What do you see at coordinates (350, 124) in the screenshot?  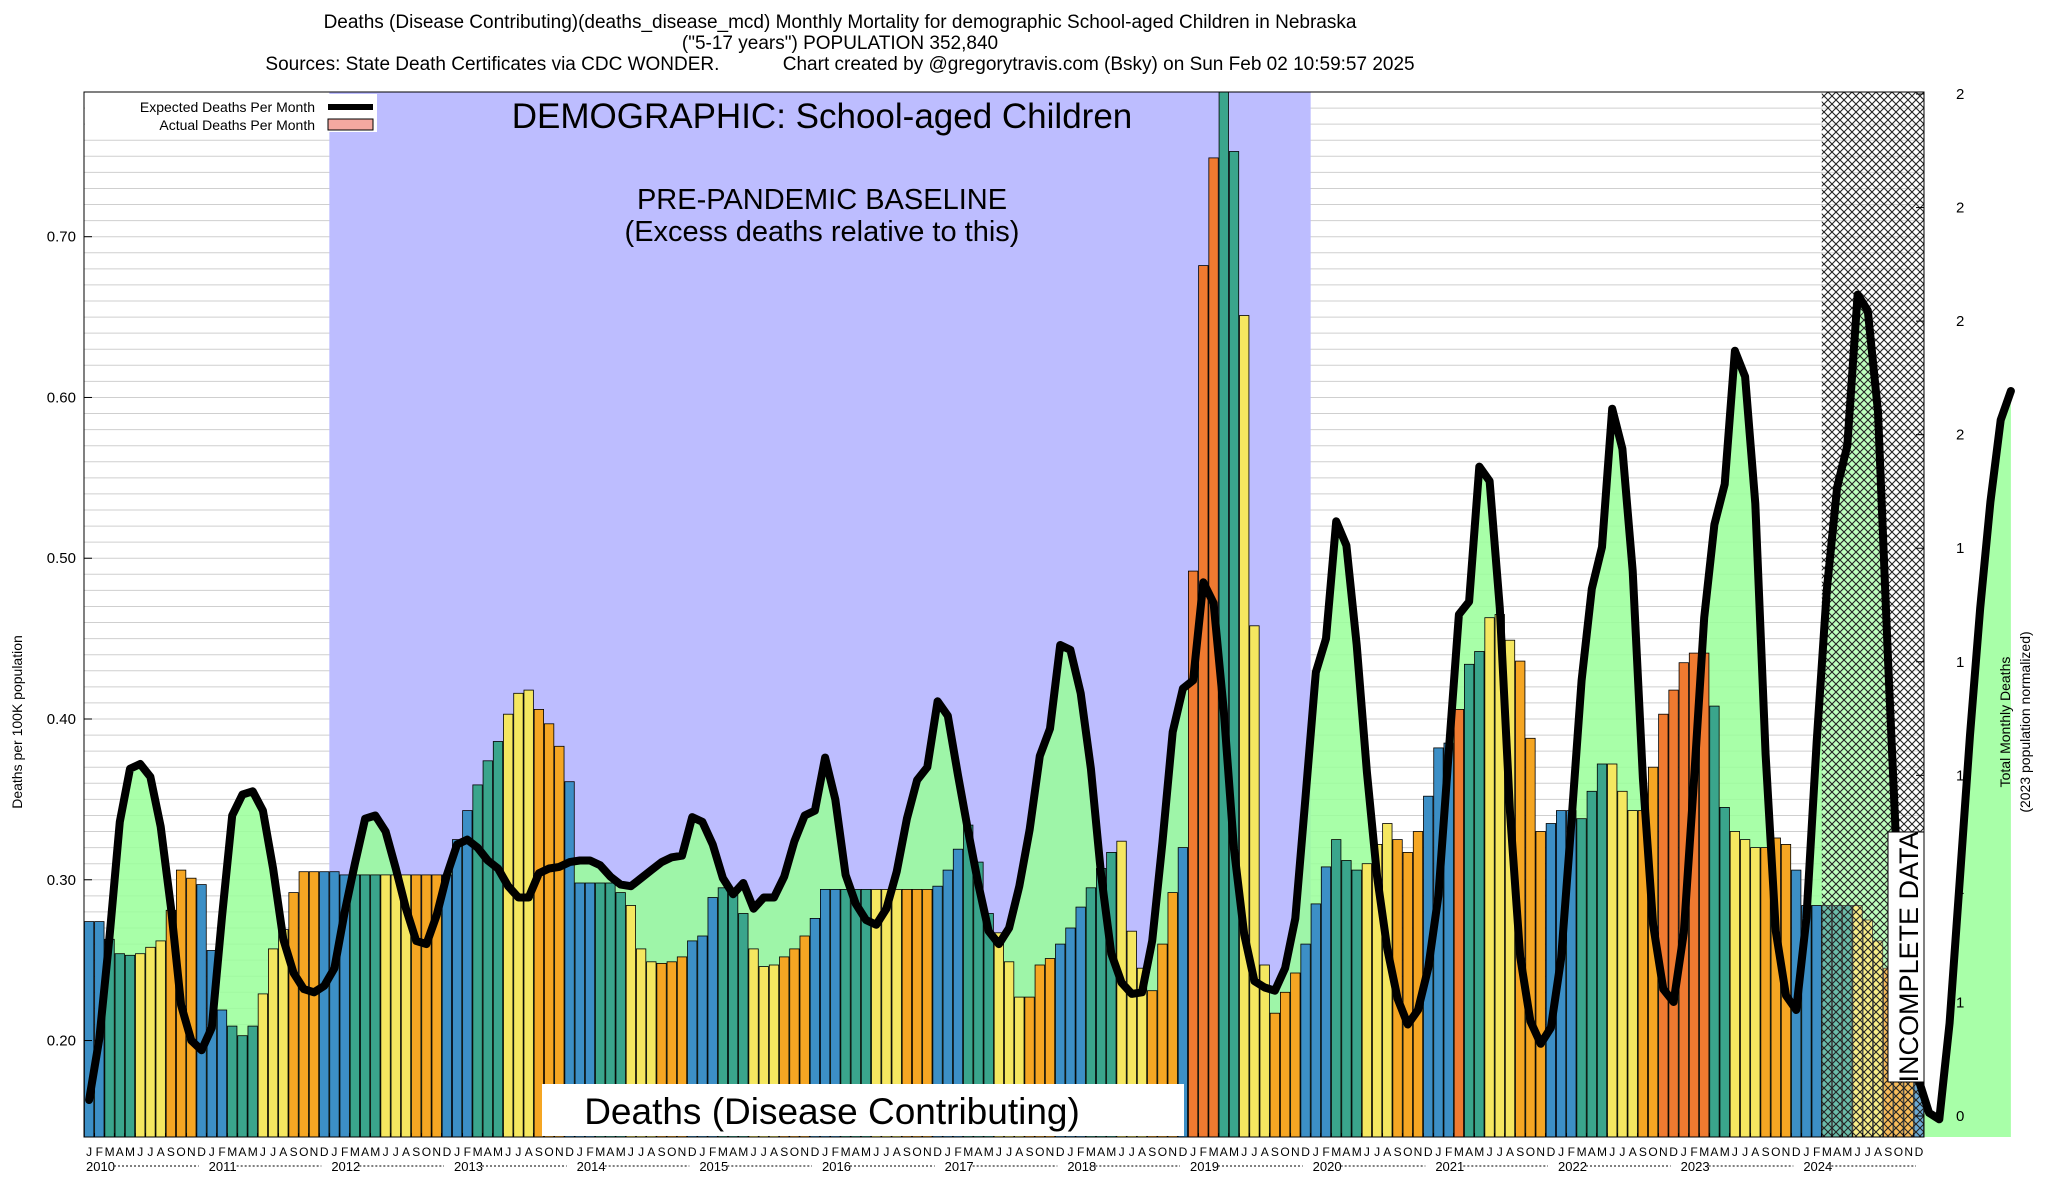 I see `legend-actual-swatch` at bounding box center [350, 124].